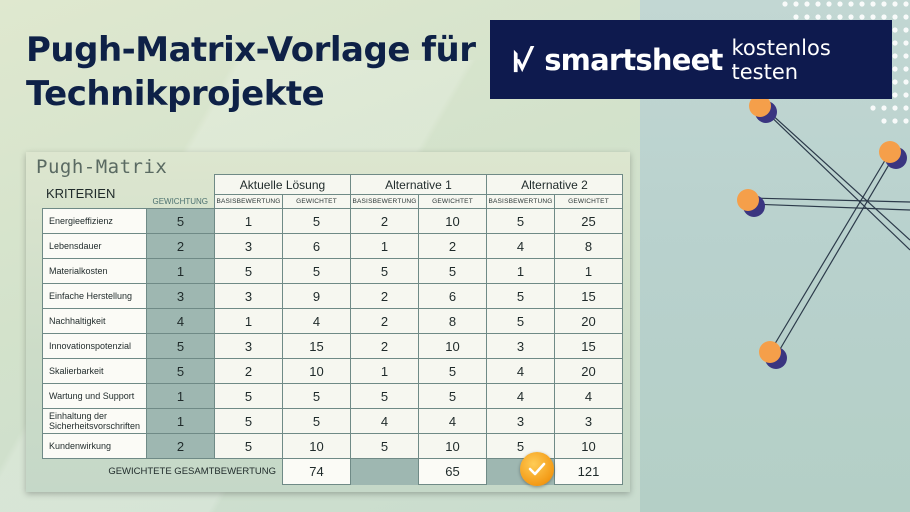 The width and height of the screenshot is (910, 512). I want to click on table-row: Kundenwirkung 2 5 10 5 10 5 10, so click(332, 446).